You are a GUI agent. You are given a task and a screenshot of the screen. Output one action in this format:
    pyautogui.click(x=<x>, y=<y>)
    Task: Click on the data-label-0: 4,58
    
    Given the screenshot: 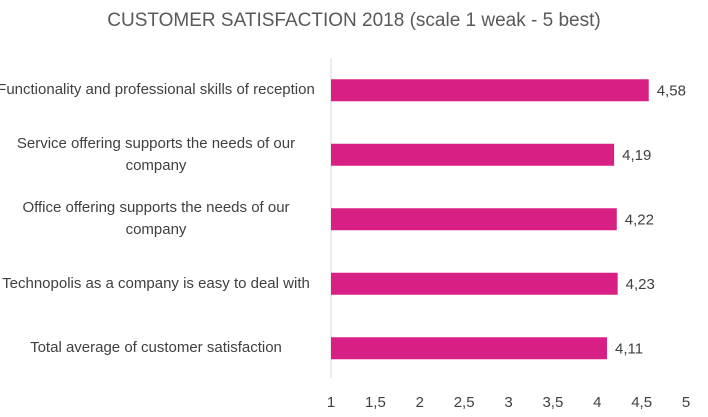 What is the action you would take?
    pyautogui.click(x=671, y=90)
    